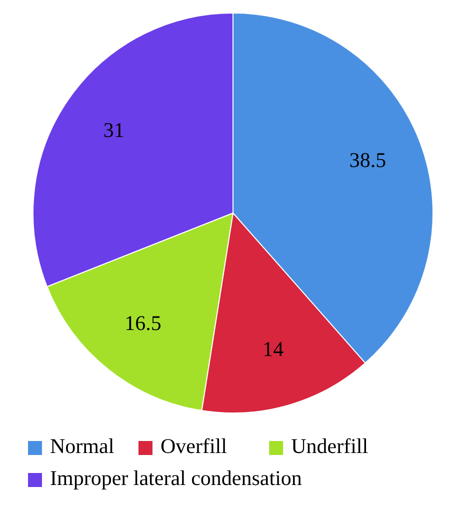  I want to click on legend-label: Improper lateral condensation, so click(176, 478).